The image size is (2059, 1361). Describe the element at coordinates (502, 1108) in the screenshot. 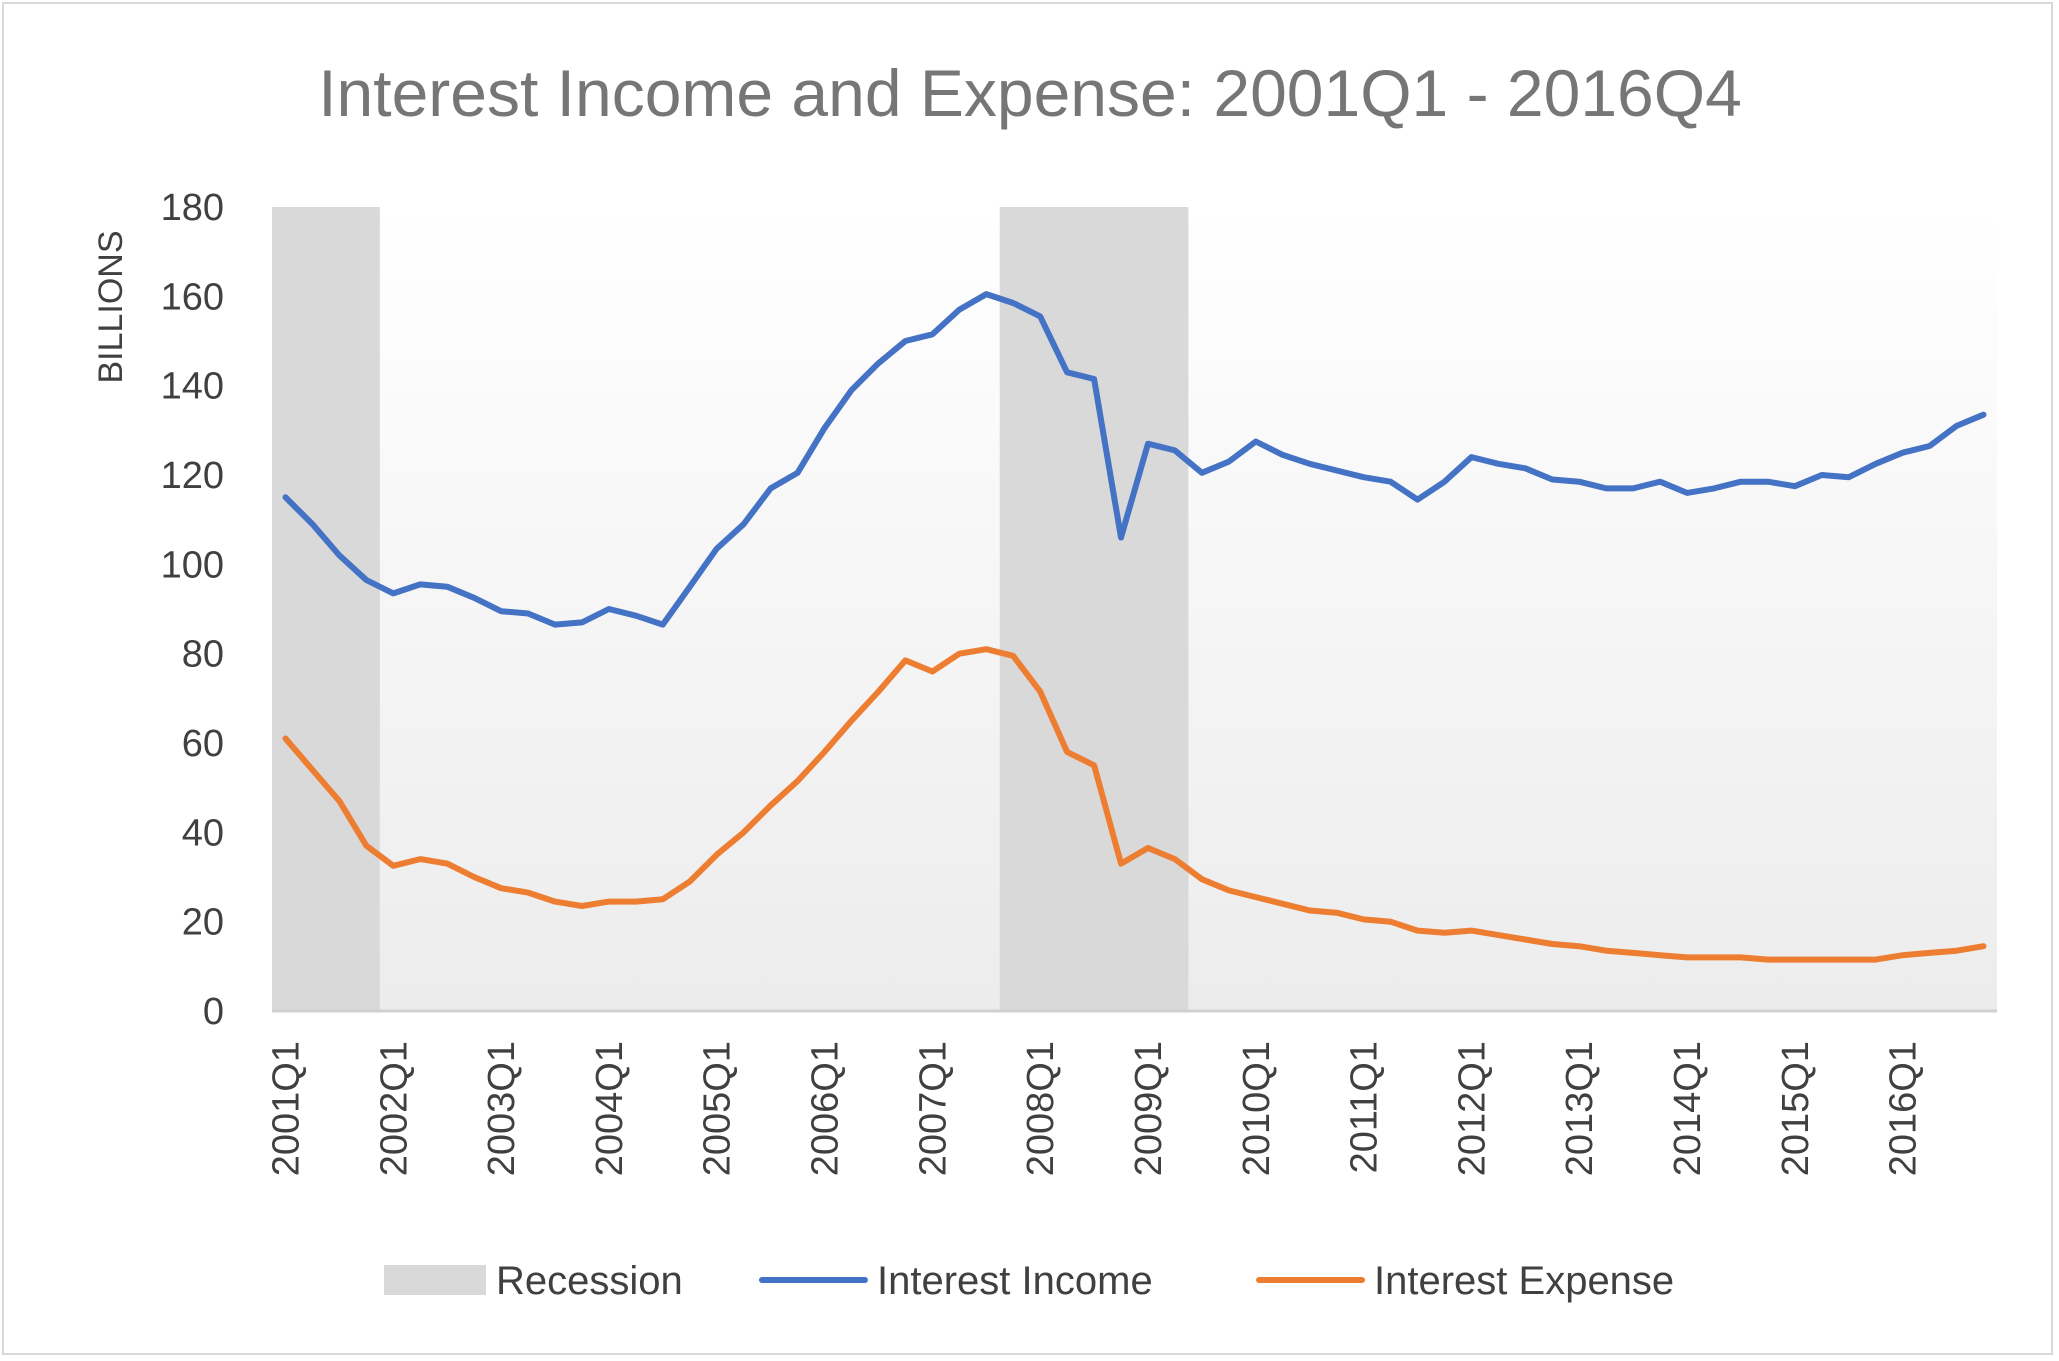

I see `x-tick-label: 2003Q1` at that location.